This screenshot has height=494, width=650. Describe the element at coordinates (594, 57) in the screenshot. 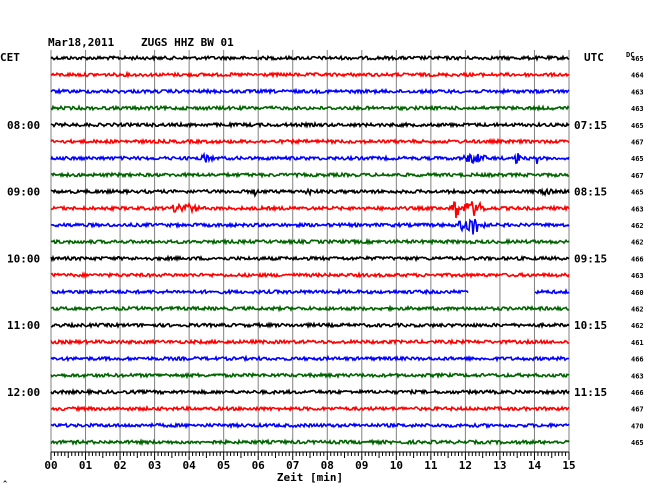

I see `right-timezone-label: UTC` at that location.